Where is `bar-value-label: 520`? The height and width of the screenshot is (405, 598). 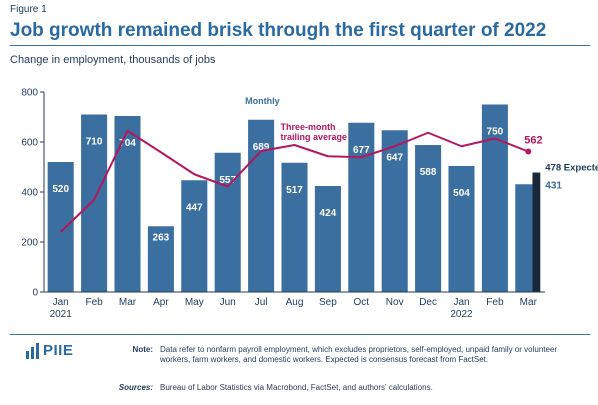
bar-value-label: 520 is located at coordinates (60, 189).